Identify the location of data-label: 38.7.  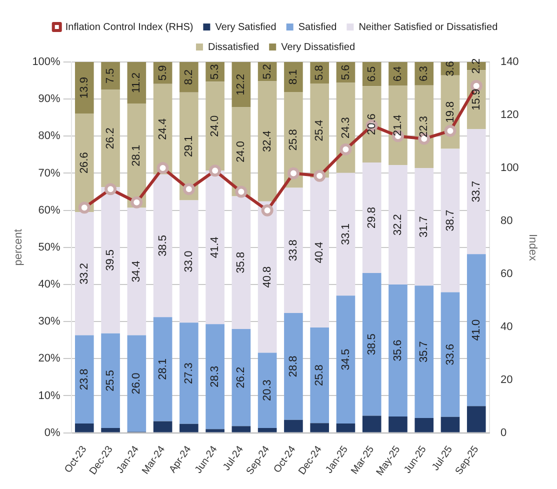
(450, 221).